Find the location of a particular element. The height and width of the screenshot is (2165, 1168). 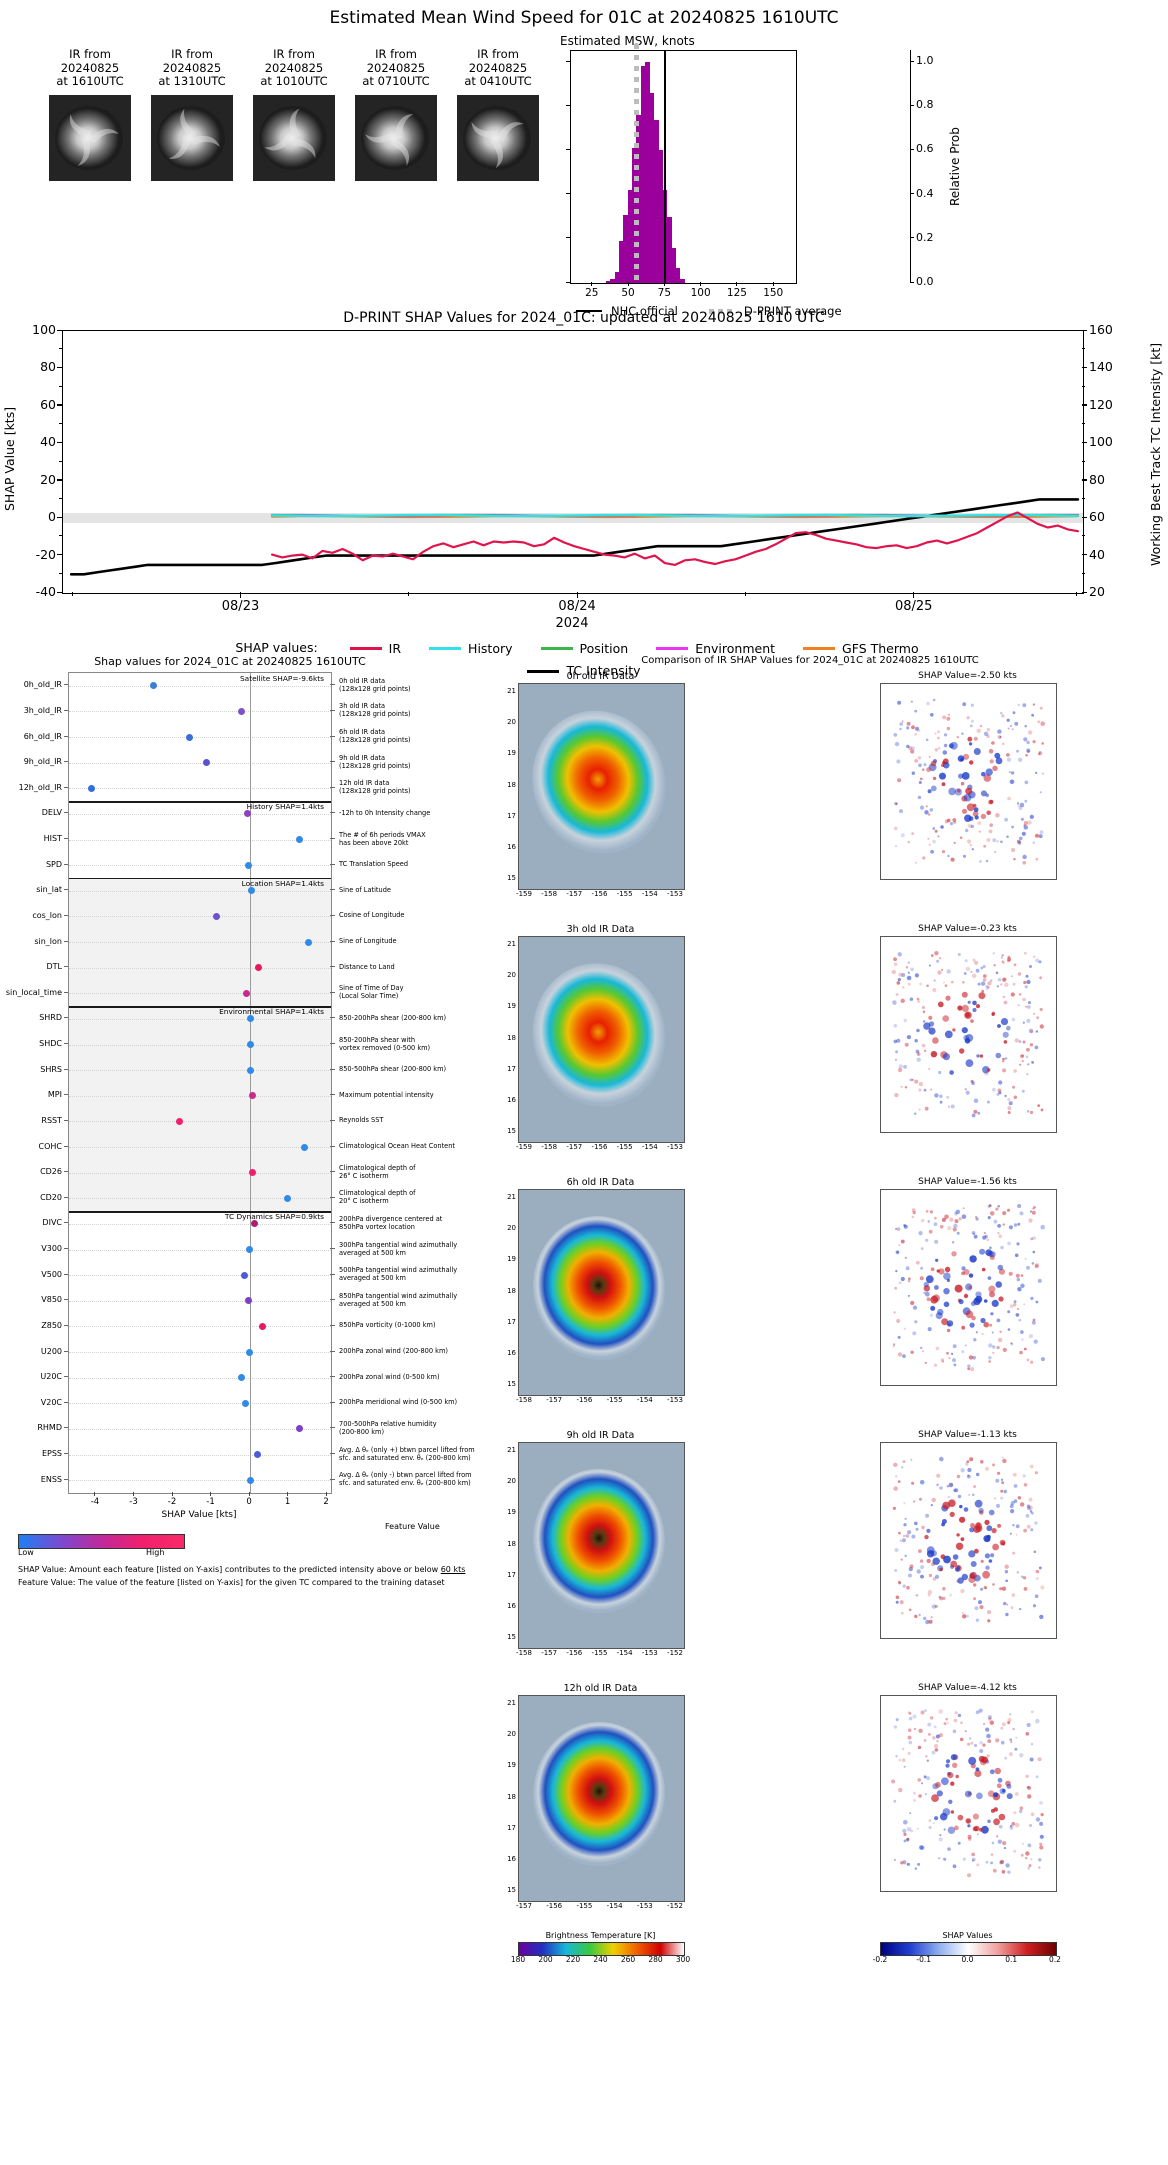

bt-colorbar-label: Brightness Temperature [K] is located at coordinates (600, 1935).